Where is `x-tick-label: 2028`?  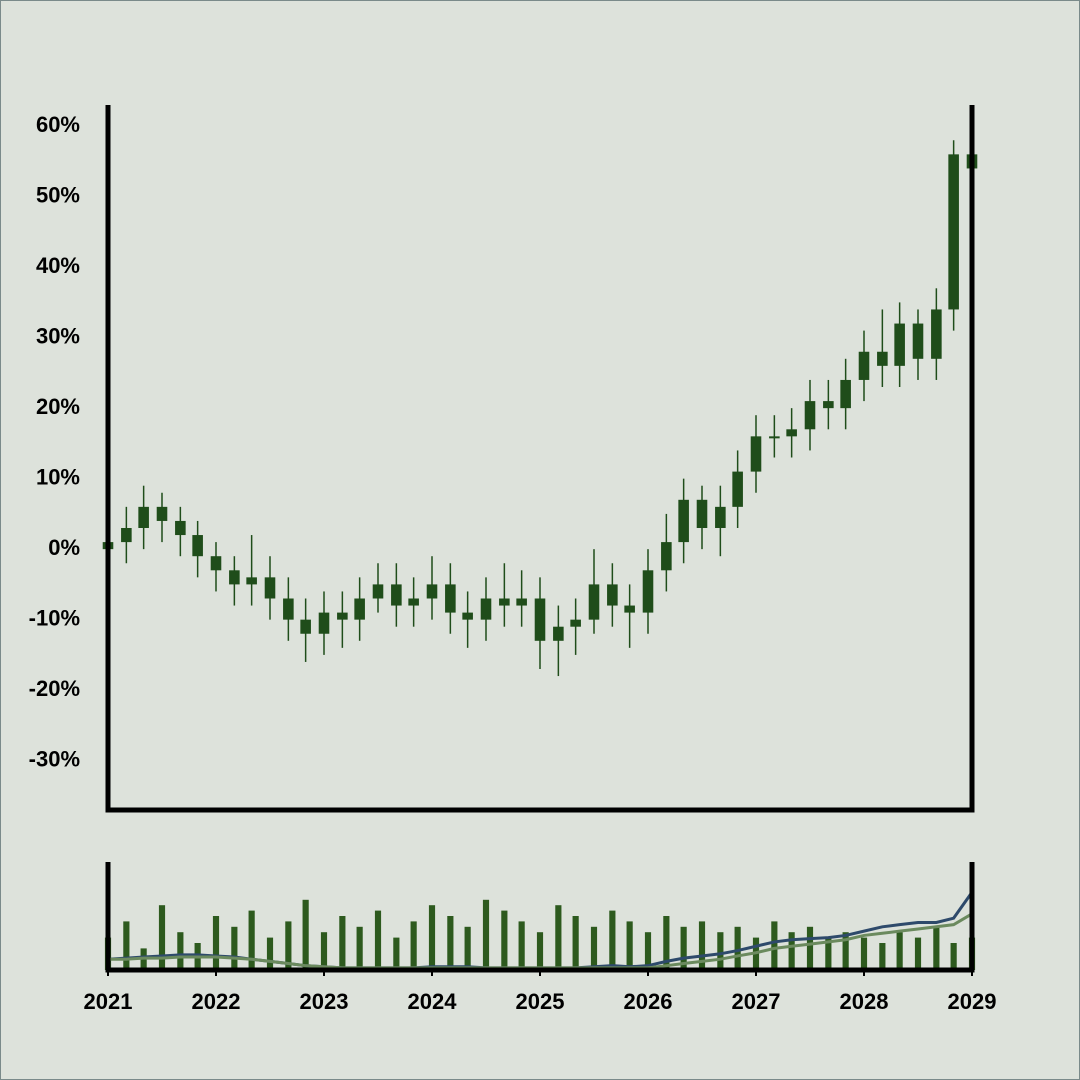 x-tick-label: 2028 is located at coordinates (864, 1001).